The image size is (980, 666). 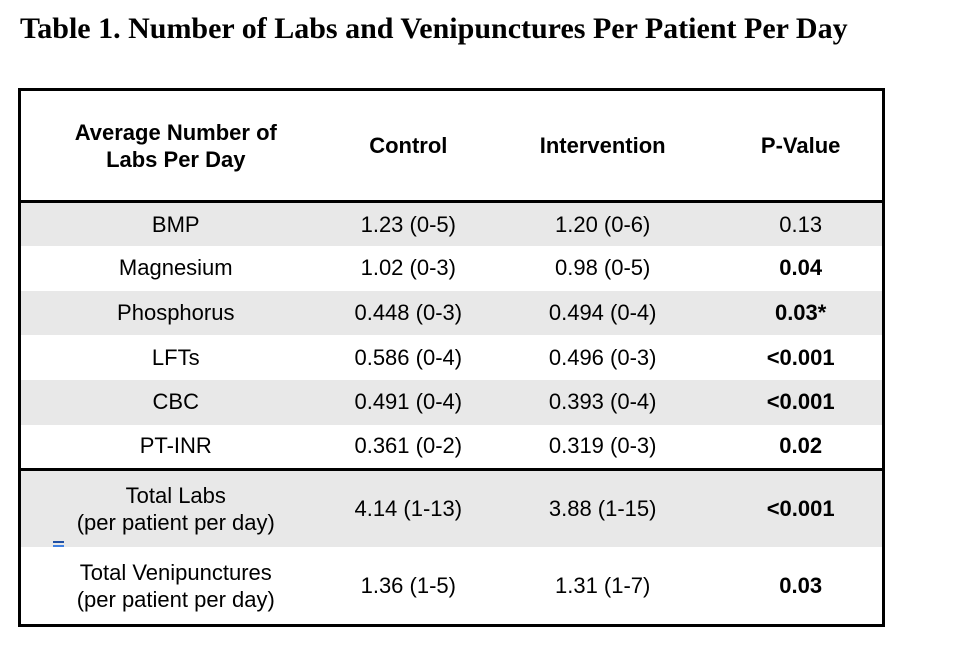 I want to click on intervention-value: 0.98 (0-5), so click(x=602, y=268).